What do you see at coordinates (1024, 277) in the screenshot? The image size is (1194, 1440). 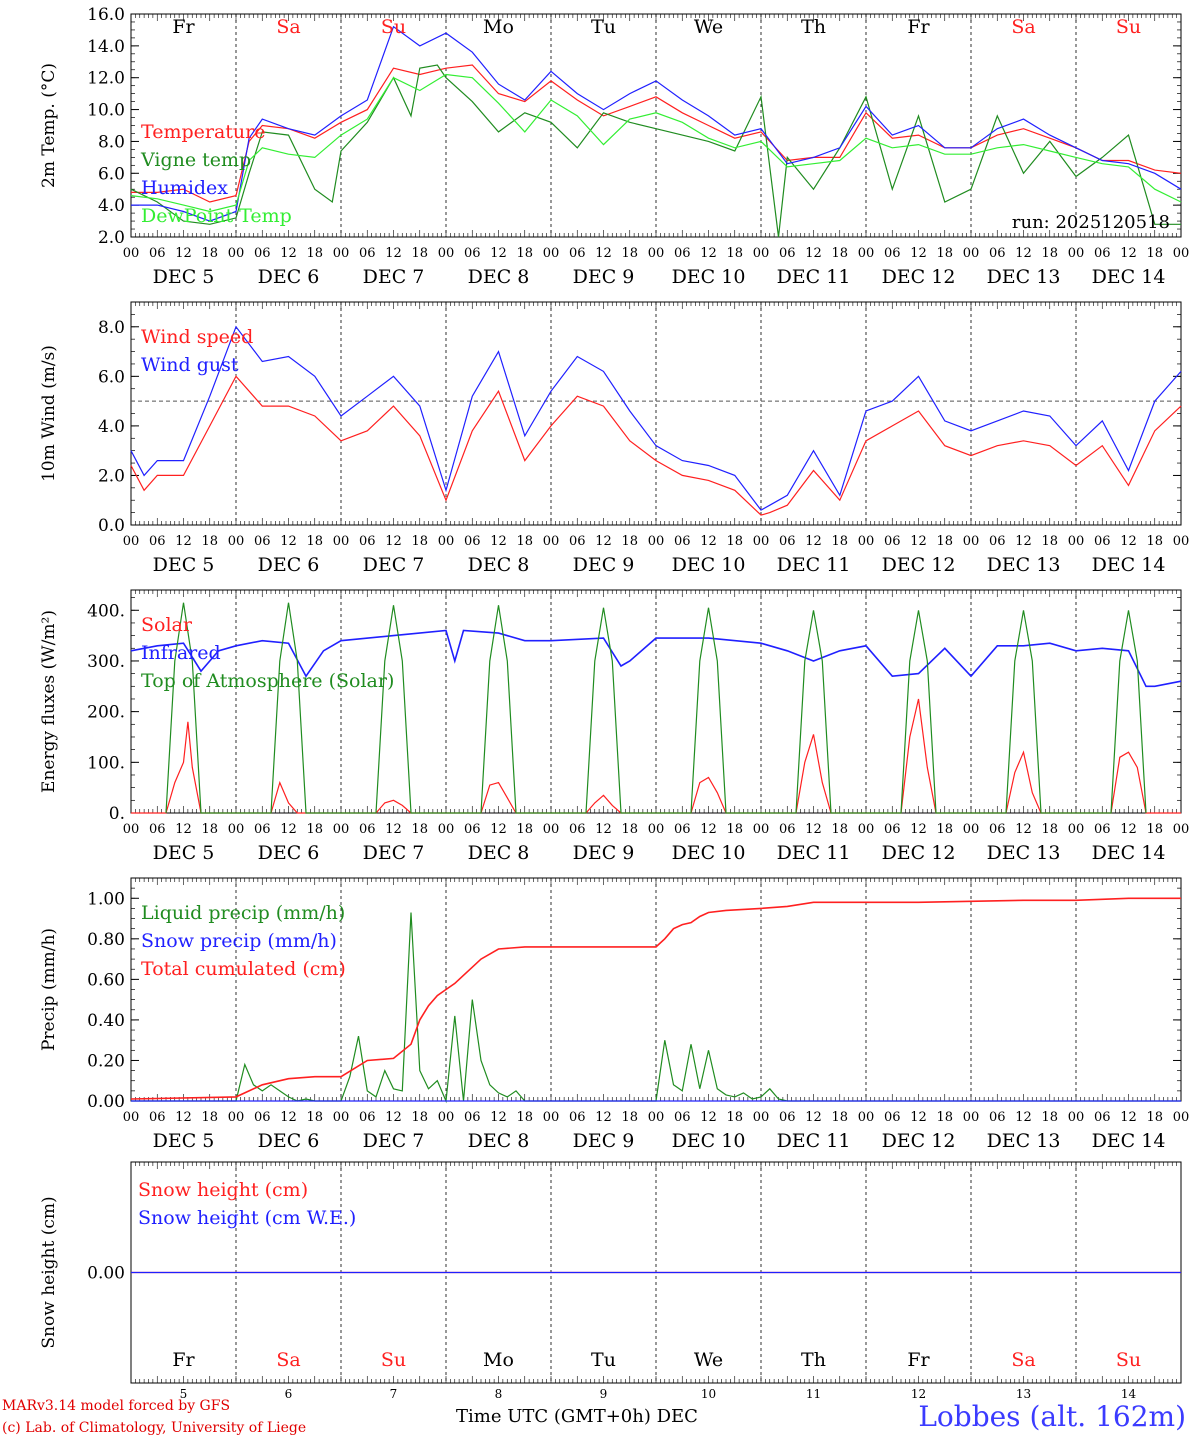 I see `date-label: DEC 13` at bounding box center [1024, 277].